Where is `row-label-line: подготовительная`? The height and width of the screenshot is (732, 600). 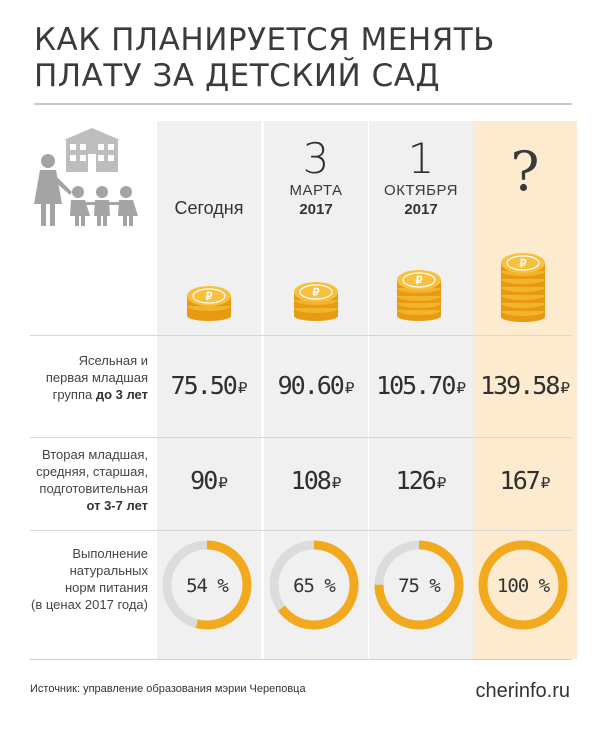
row-label-line: подготовительная is located at coordinates (93, 488).